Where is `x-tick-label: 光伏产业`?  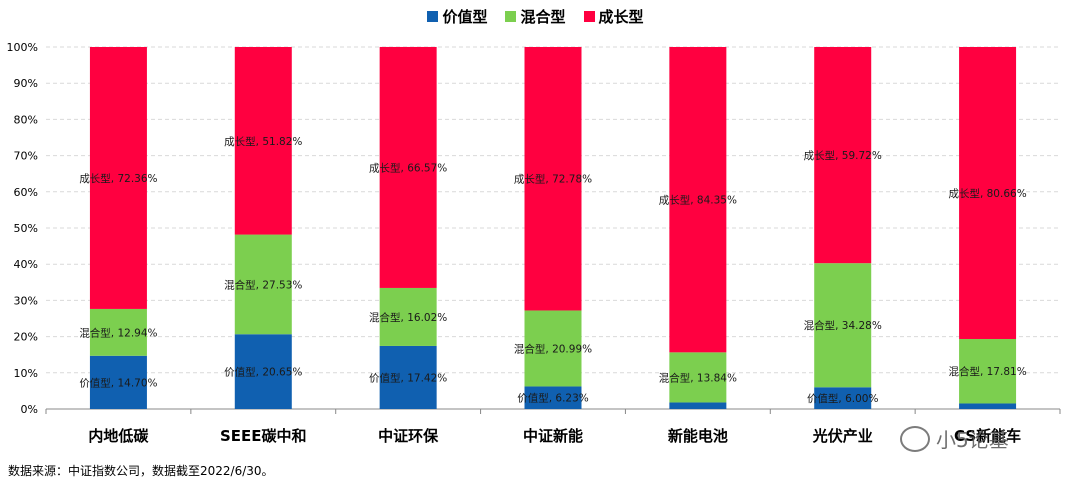 x-tick-label: 光伏产业 is located at coordinates (842, 436).